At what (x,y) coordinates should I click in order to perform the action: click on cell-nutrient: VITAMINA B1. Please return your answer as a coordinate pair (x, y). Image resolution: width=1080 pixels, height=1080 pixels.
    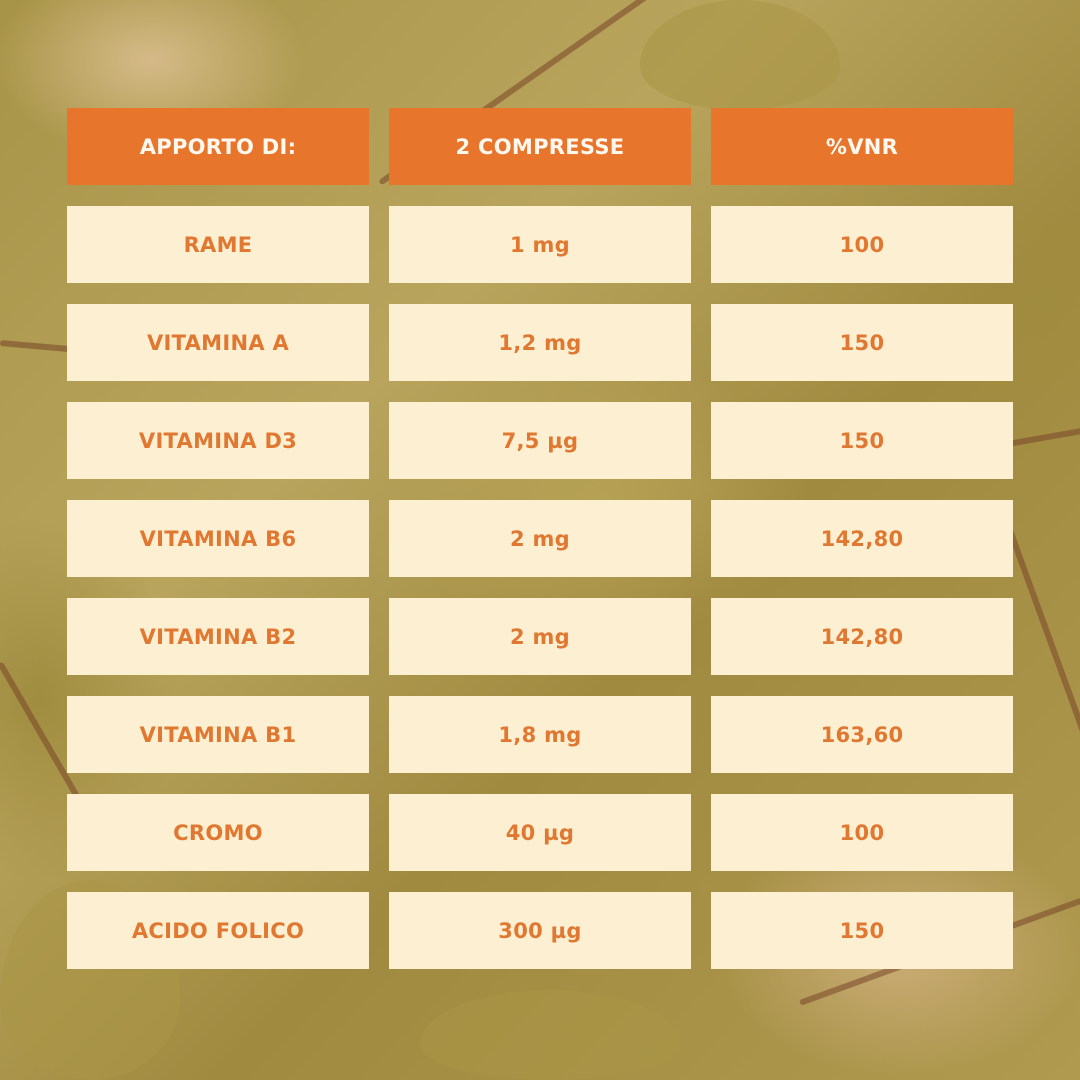
    Looking at the image, I should click on (218, 734).